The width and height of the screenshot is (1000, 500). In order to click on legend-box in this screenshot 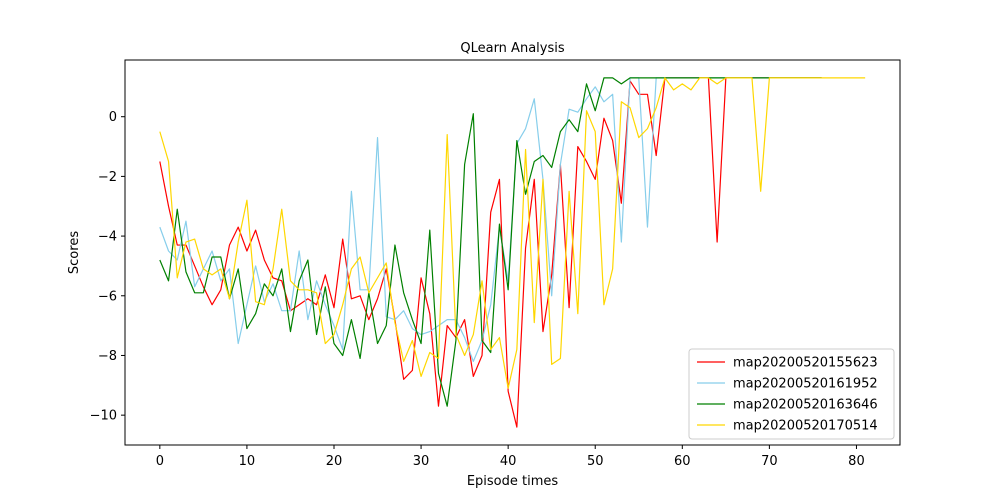, I will do `click(791, 394)`.